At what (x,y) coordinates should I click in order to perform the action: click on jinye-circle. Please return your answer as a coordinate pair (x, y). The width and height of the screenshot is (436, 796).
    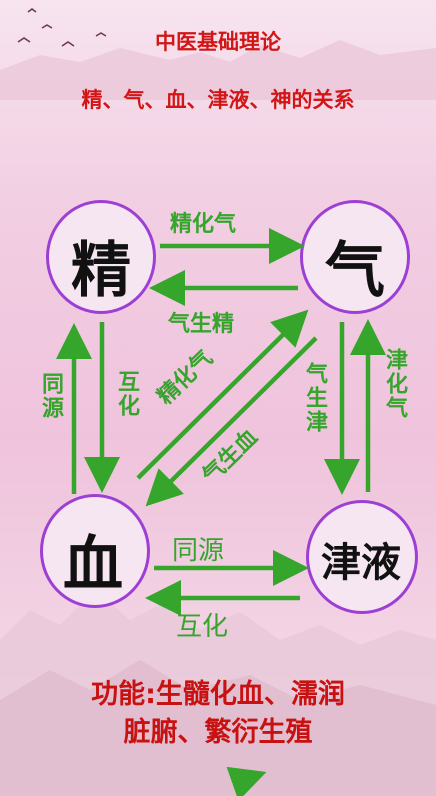
    Looking at the image, I should click on (362, 557).